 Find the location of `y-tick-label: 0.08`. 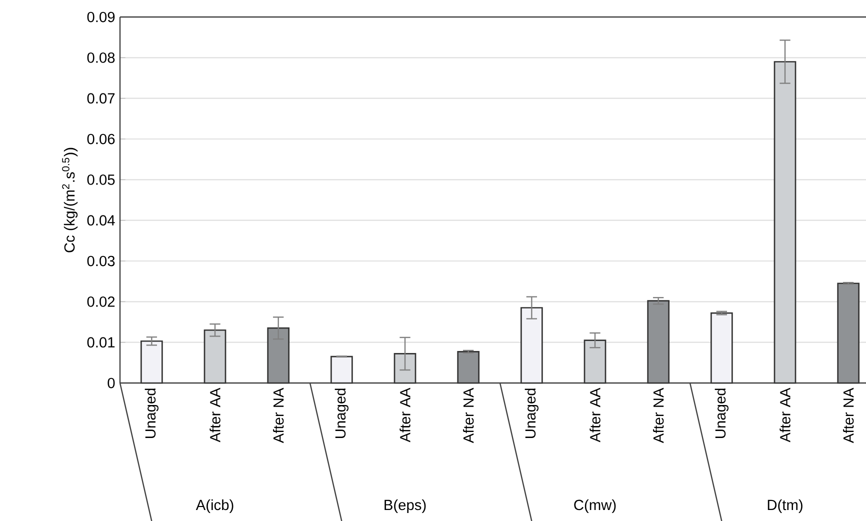

y-tick-label: 0.08 is located at coordinates (101, 57).